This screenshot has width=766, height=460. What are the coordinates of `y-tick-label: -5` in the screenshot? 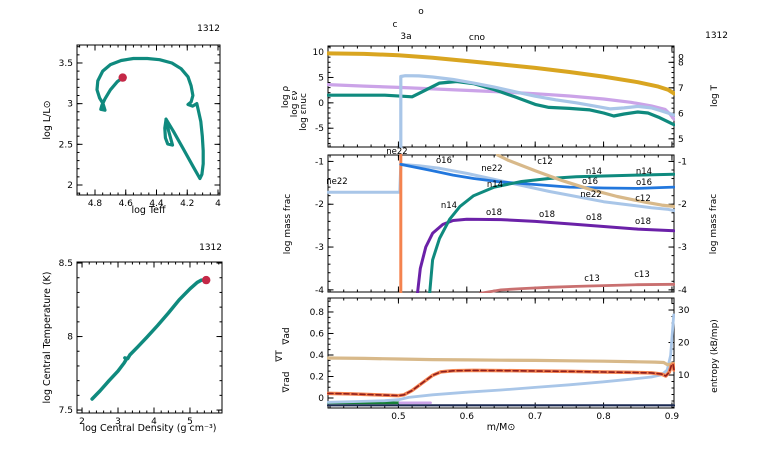 It's located at (319, 129).